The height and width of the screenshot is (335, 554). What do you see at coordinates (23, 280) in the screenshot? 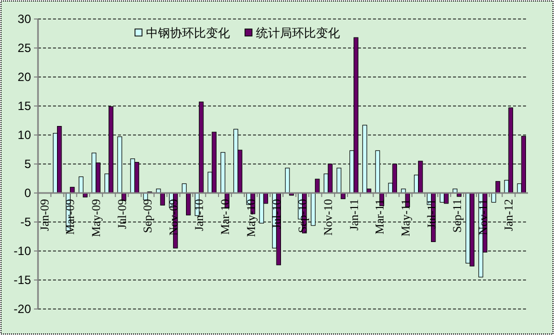
I see `y-tick-label: -15` at bounding box center [23, 280].